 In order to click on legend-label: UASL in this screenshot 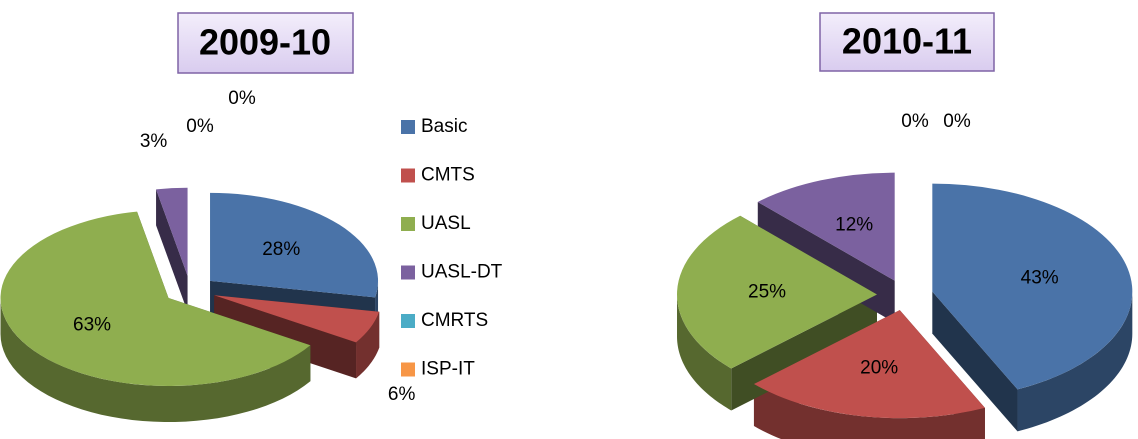, I will do `click(446, 223)`.